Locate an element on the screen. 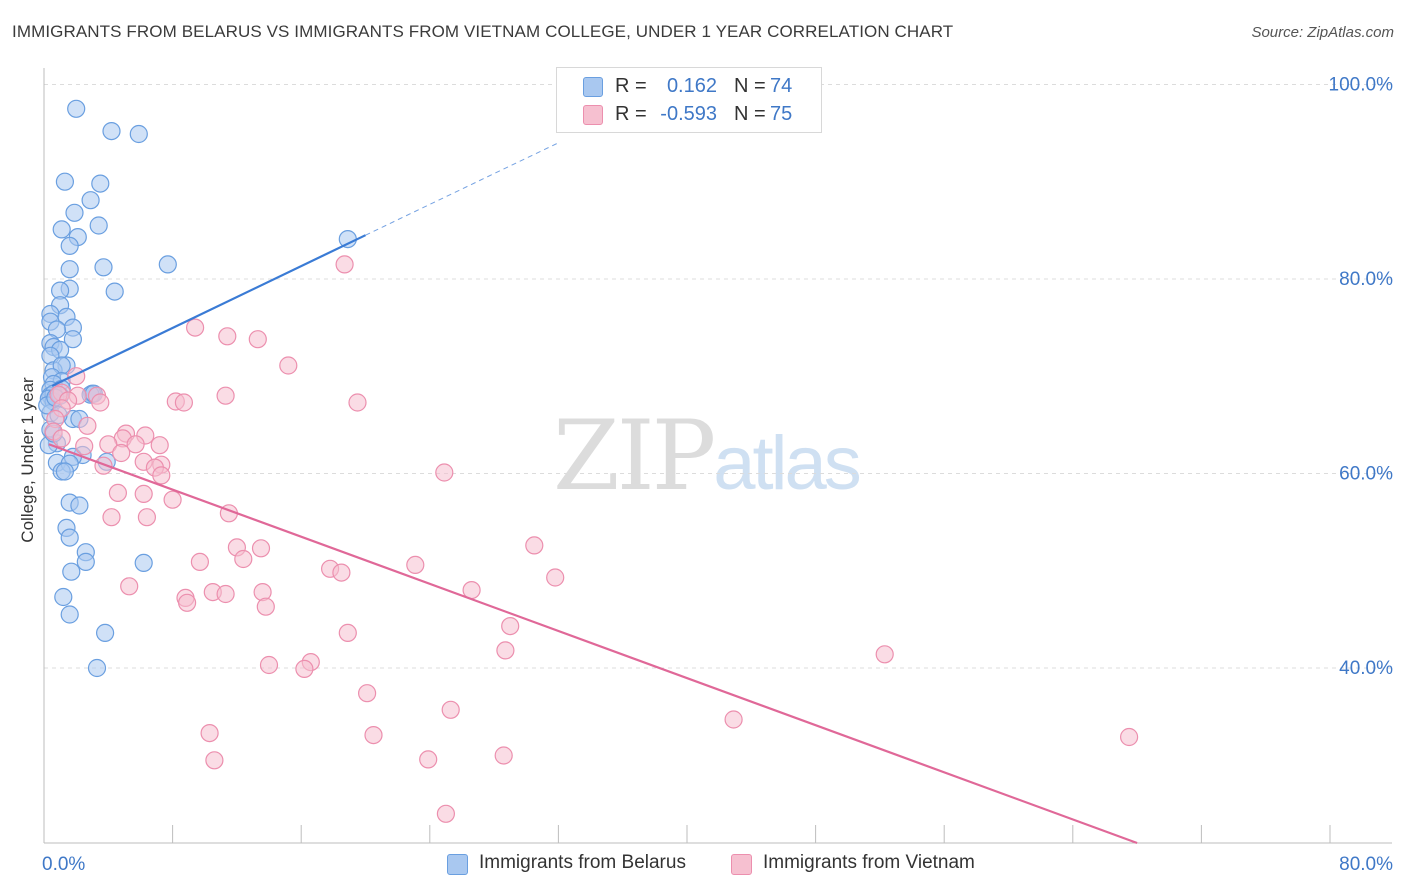  trendline-belarus is located at coordinates (208, 310).